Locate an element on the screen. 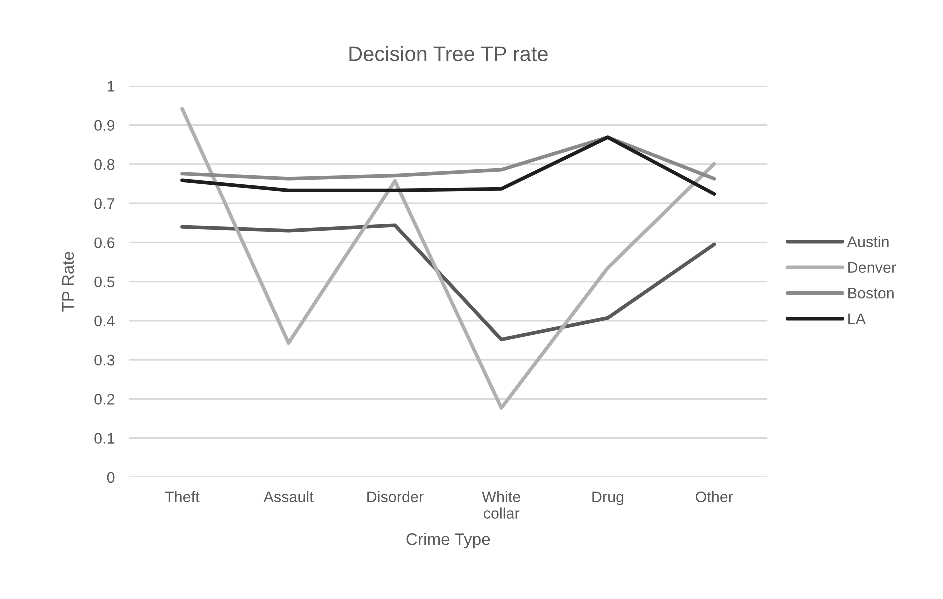 The image size is (943, 599). y-tick-label: 0.1 is located at coordinates (104, 438).